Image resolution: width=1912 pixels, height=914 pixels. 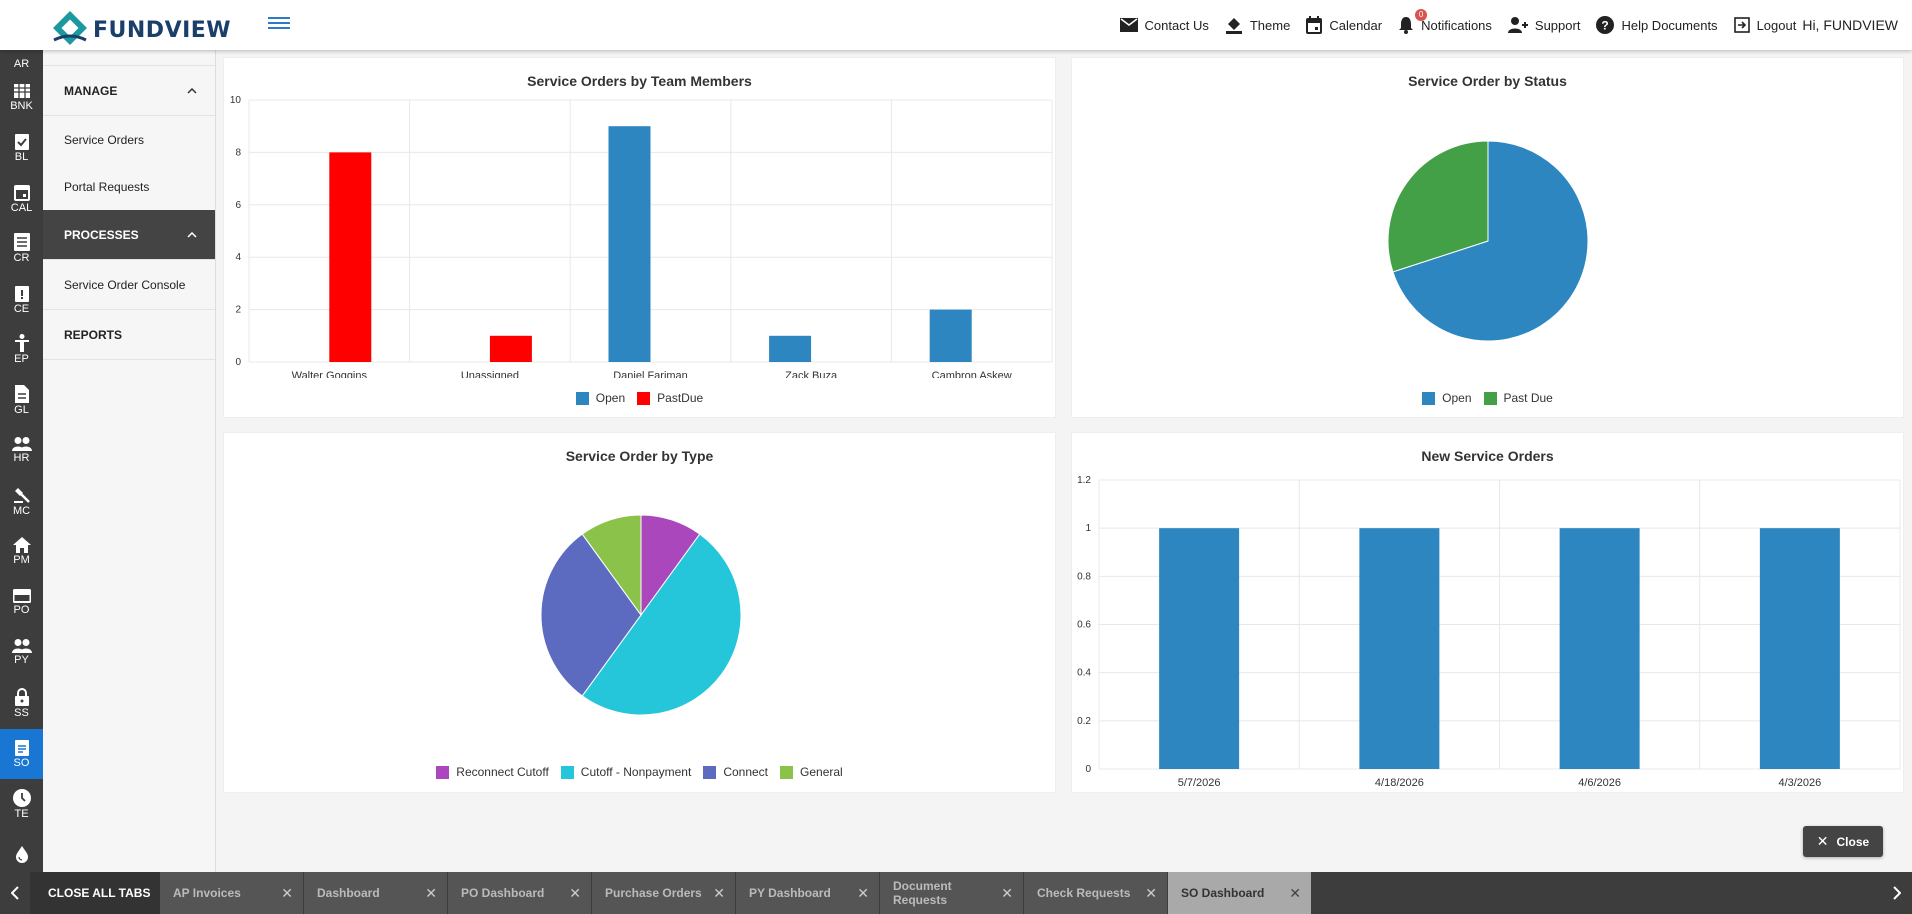 What do you see at coordinates (1445, 21) in the screenshot?
I see `notifications-link: 0 Notifications` at bounding box center [1445, 21].